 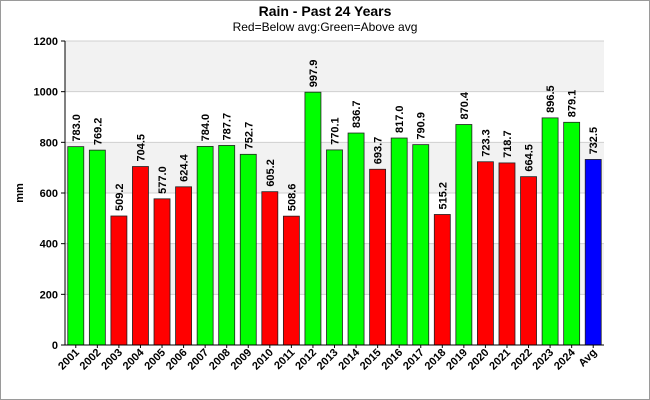 What do you see at coordinates (465, 105) in the screenshot?
I see `value-label: 870.4` at bounding box center [465, 105].